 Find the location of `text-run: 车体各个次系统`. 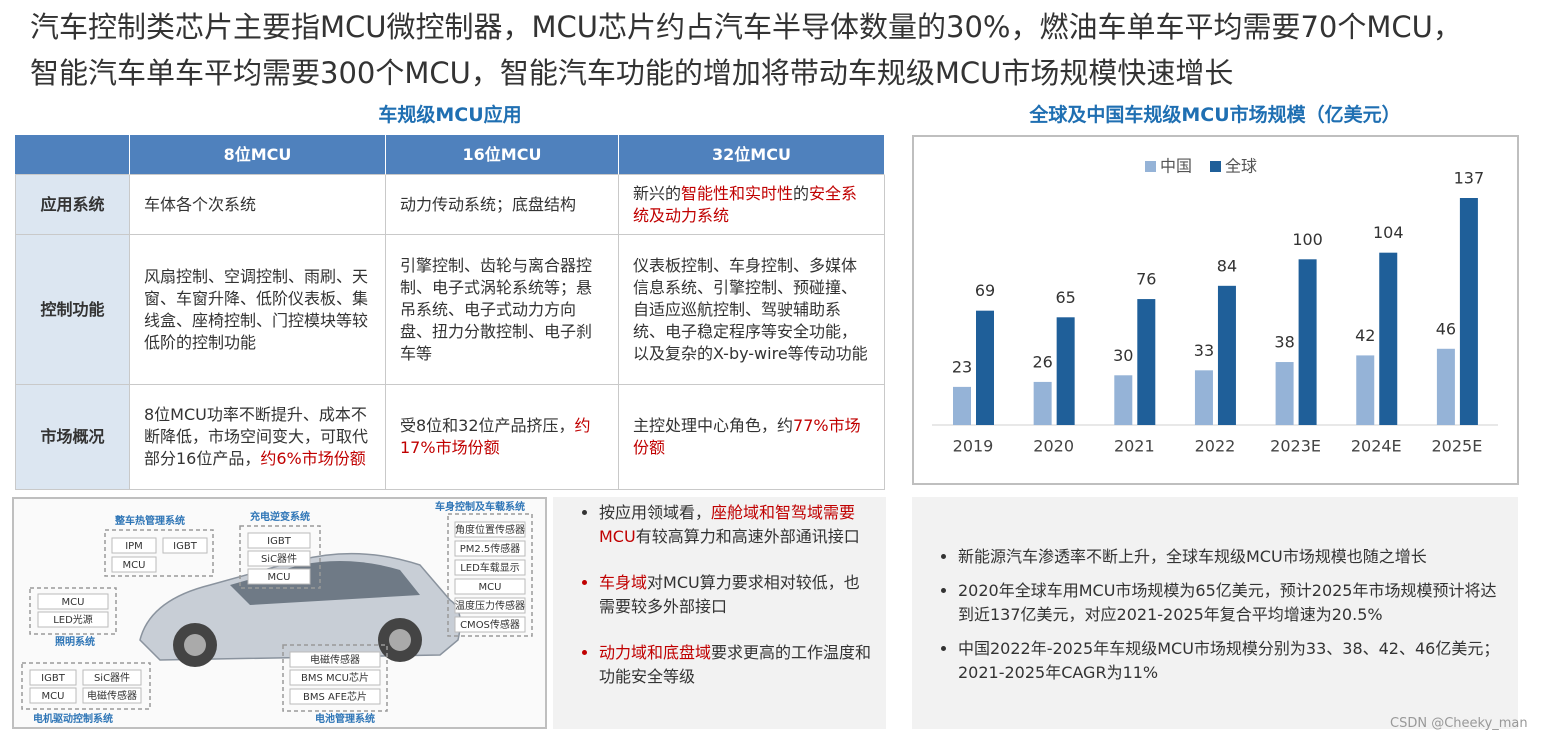

text-run: 车体各个次系统 is located at coordinates (200, 204).